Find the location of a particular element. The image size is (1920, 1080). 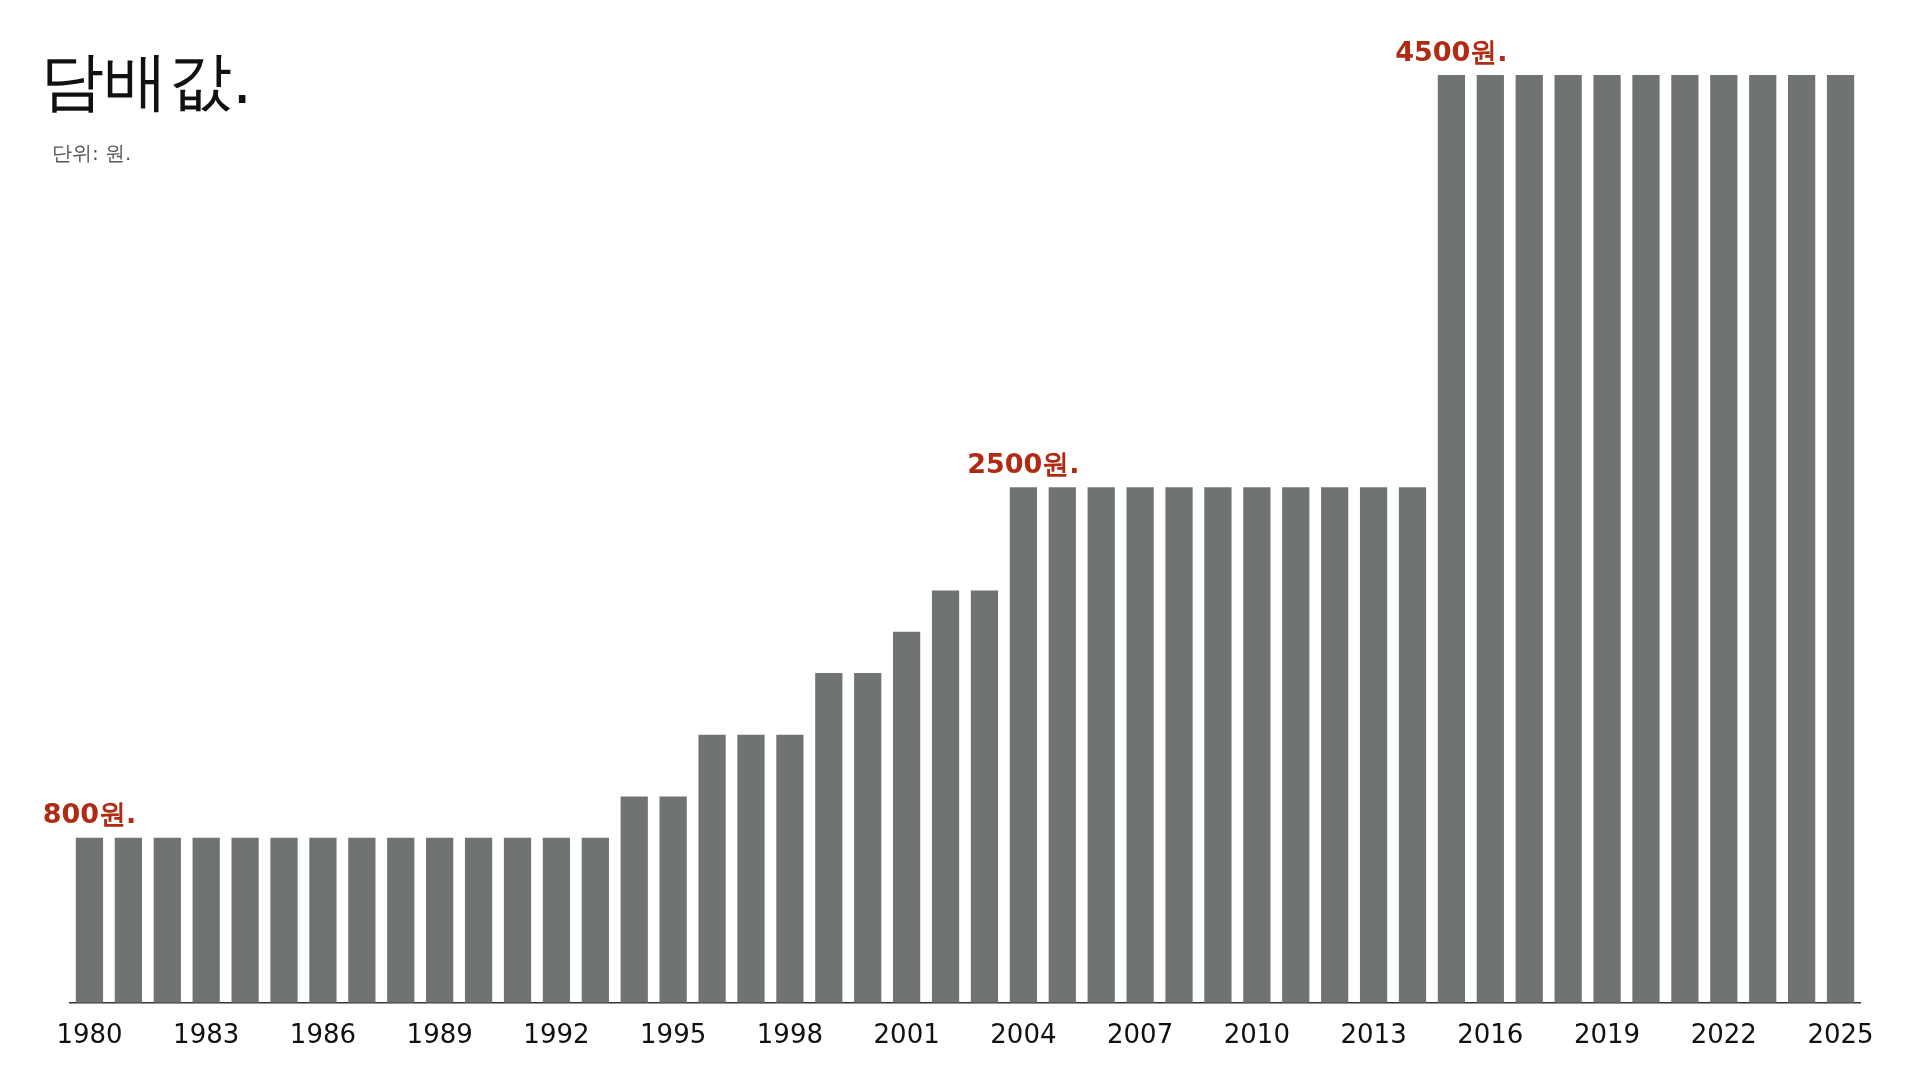

x-tick-label: 1983 is located at coordinates (206, 1034).